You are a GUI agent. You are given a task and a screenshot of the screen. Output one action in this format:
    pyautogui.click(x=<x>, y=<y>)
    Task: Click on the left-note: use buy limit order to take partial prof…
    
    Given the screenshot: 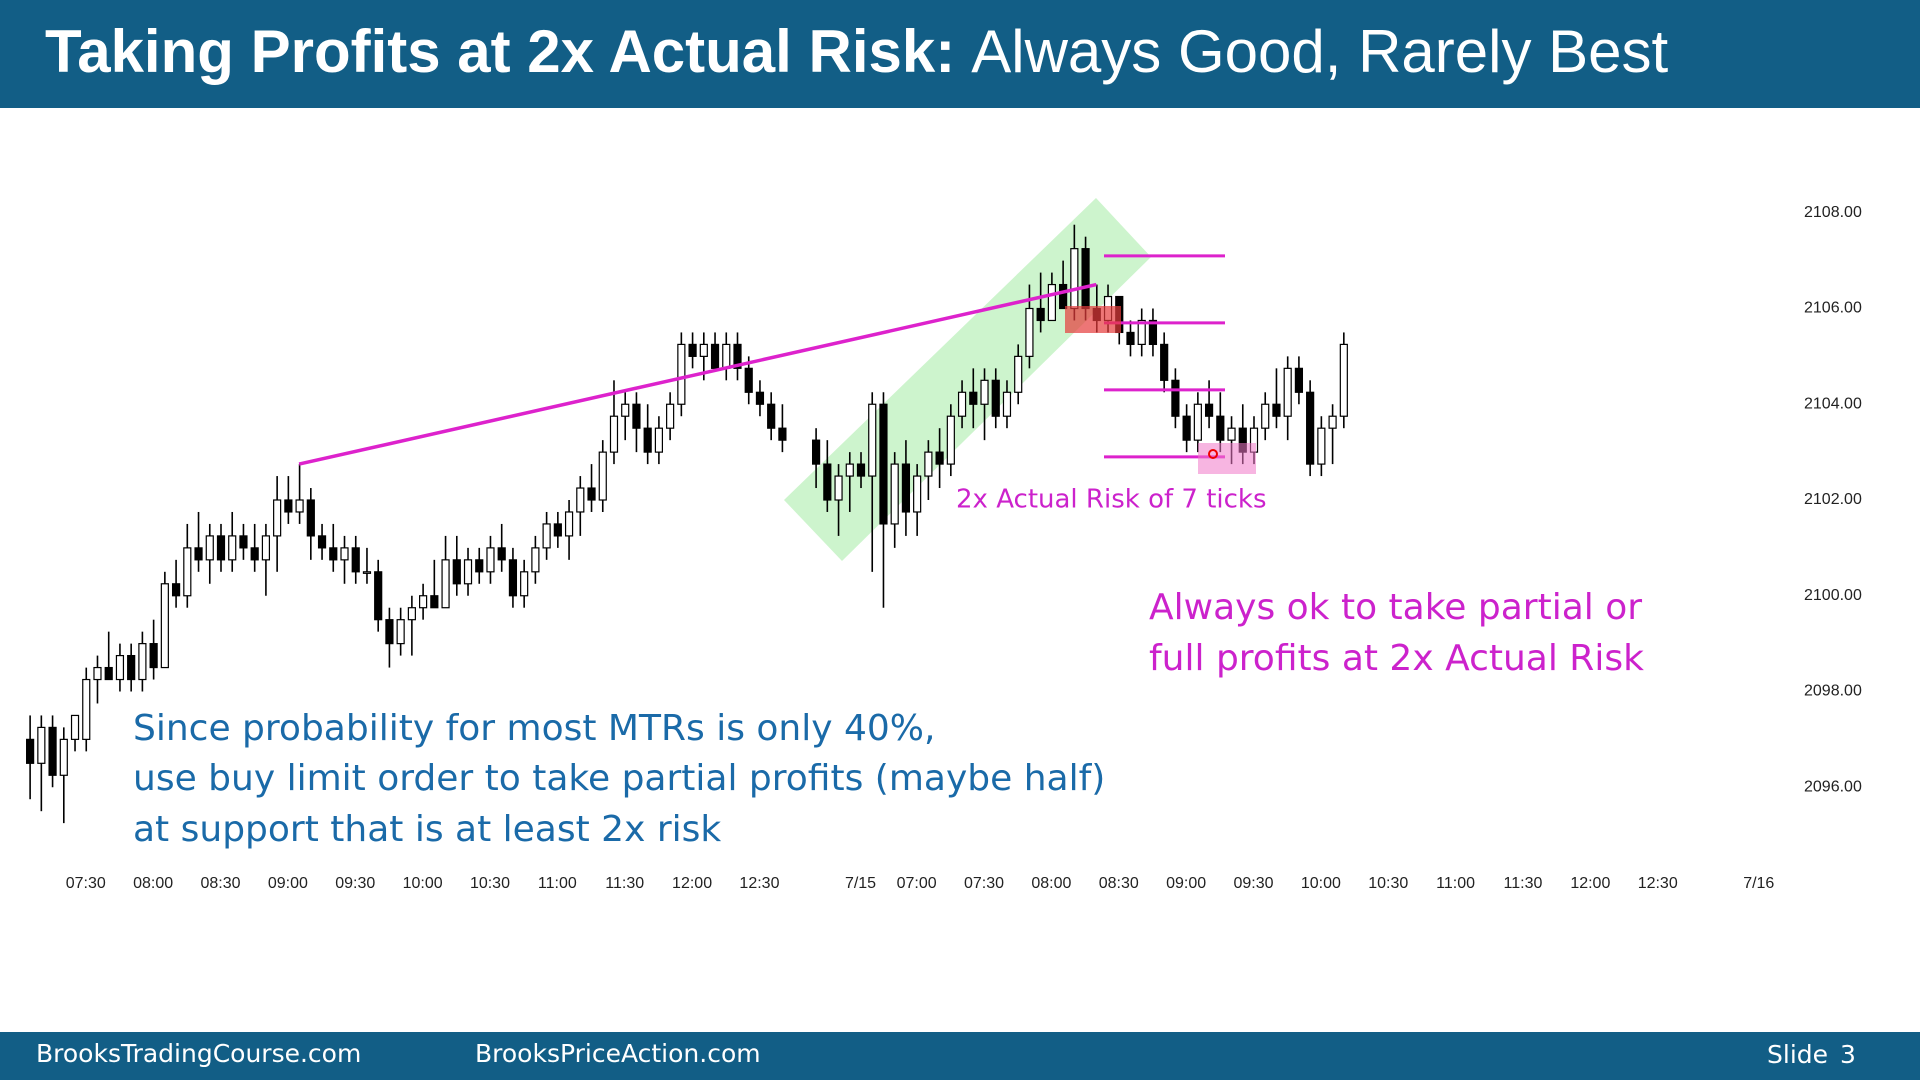 What is the action you would take?
    pyautogui.click(x=619, y=778)
    